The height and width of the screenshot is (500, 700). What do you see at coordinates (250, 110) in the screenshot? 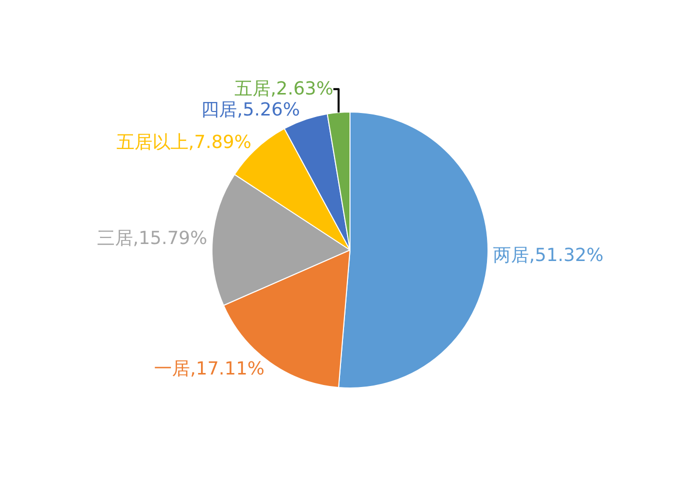
I see `slice-label: 四居,5.26%` at bounding box center [250, 110].